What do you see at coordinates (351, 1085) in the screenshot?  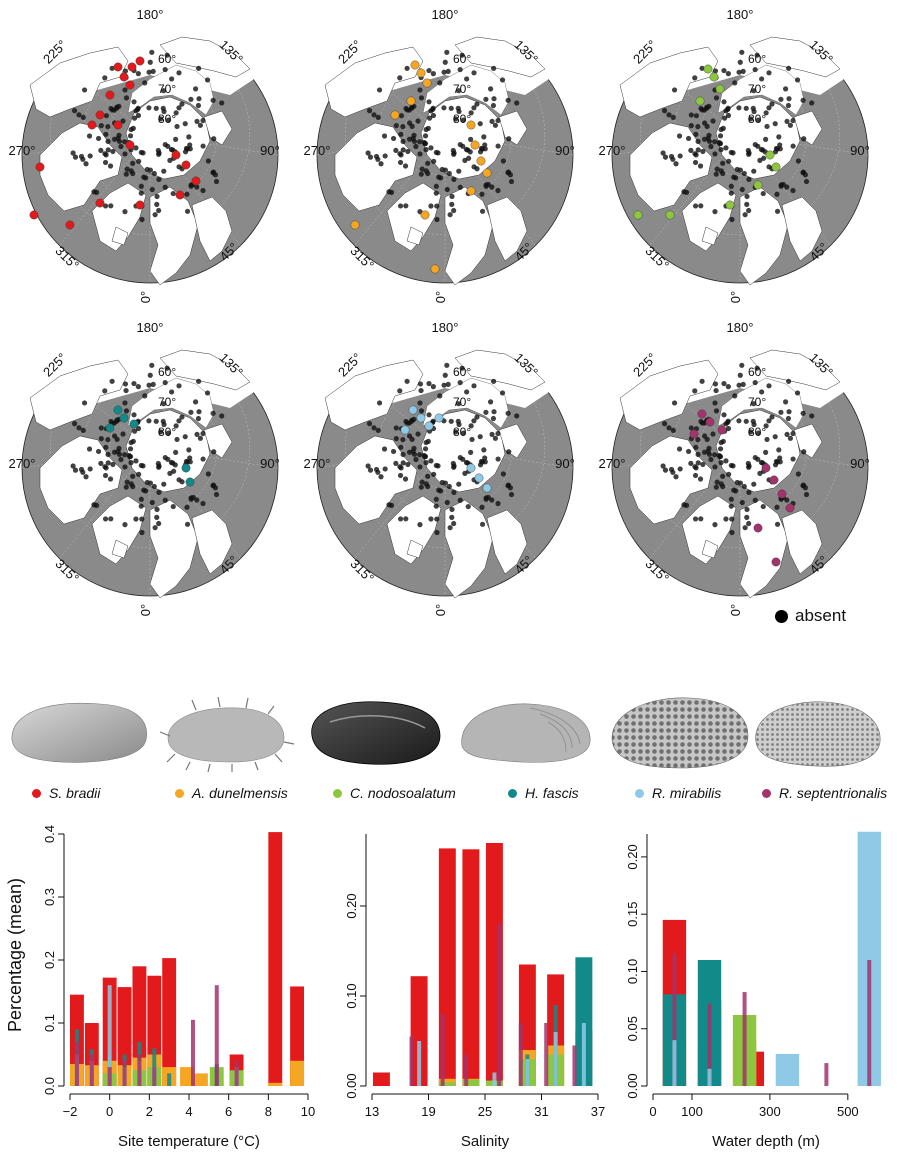 I see `y-tick-label: 0.00` at bounding box center [351, 1085].